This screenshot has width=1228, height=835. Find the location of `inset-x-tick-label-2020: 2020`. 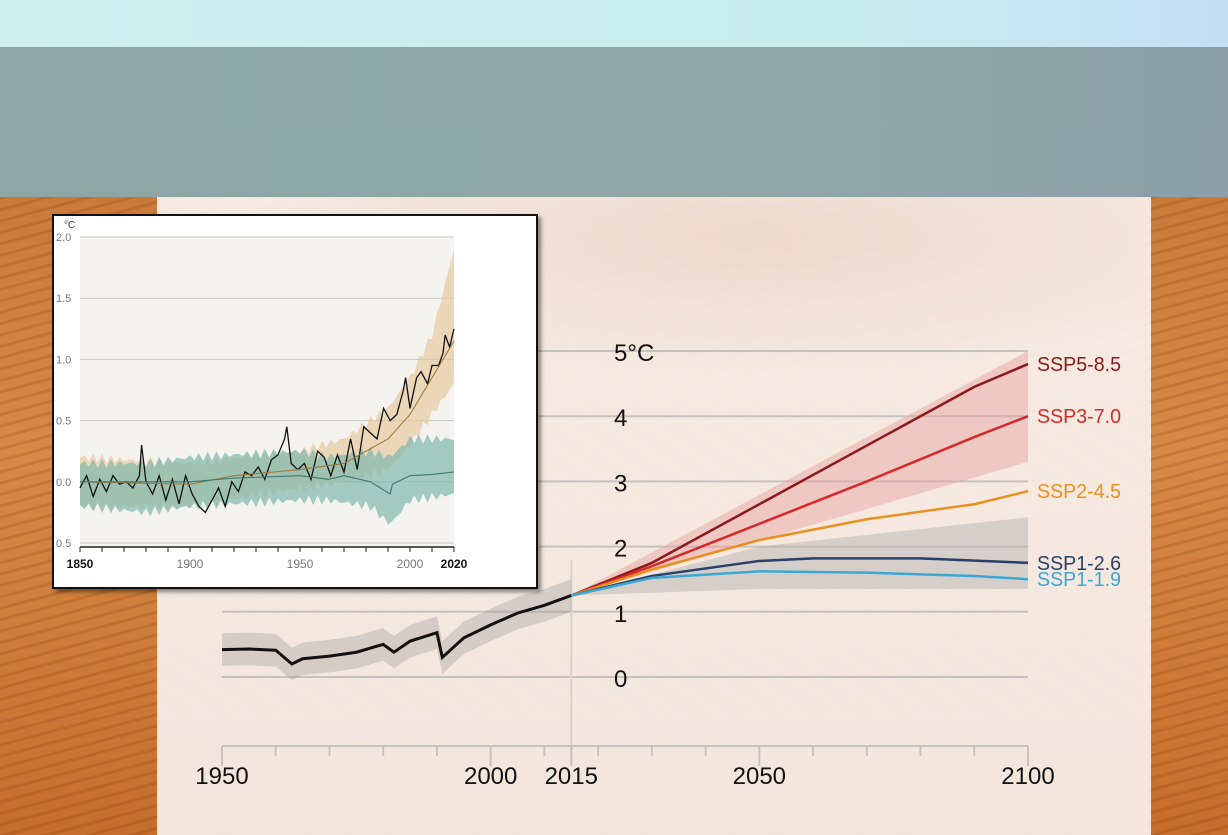

inset-x-tick-label-2020: 2020 is located at coordinates (454, 564).